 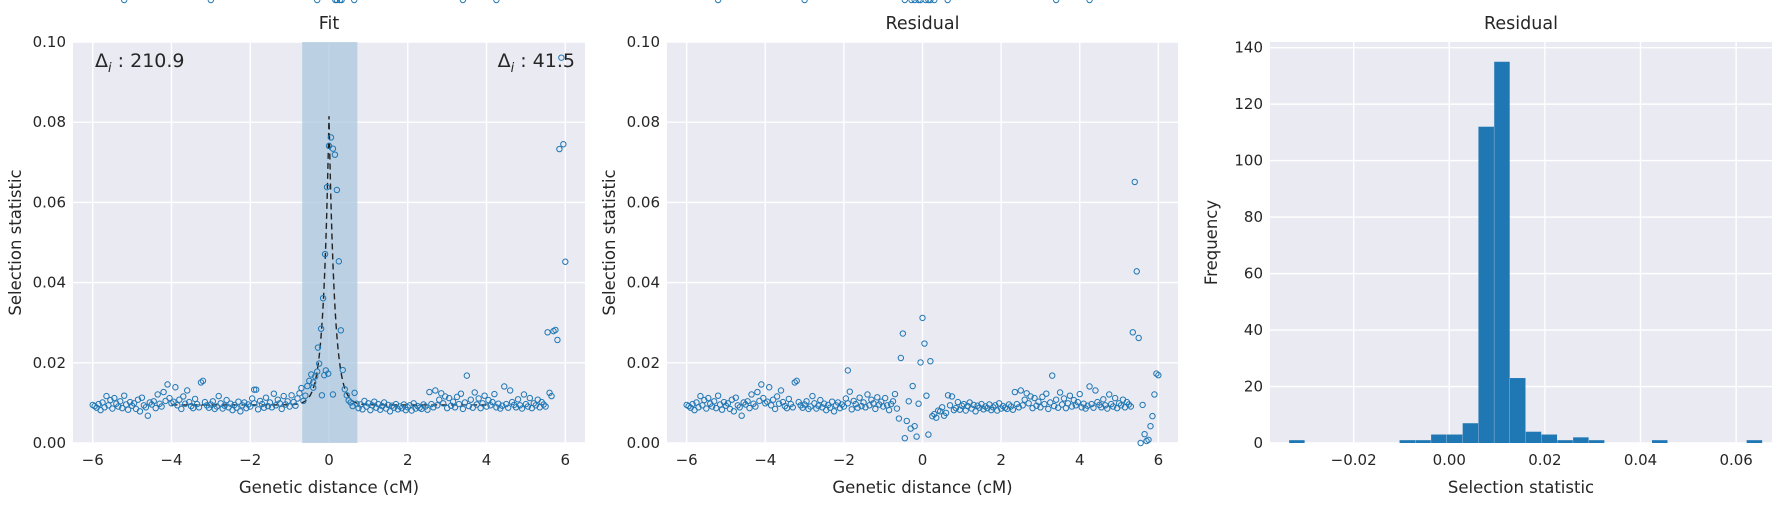 What do you see at coordinates (1211, 242) in the screenshot?
I see `y-axis-label: Frequency` at bounding box center [1211, 242].